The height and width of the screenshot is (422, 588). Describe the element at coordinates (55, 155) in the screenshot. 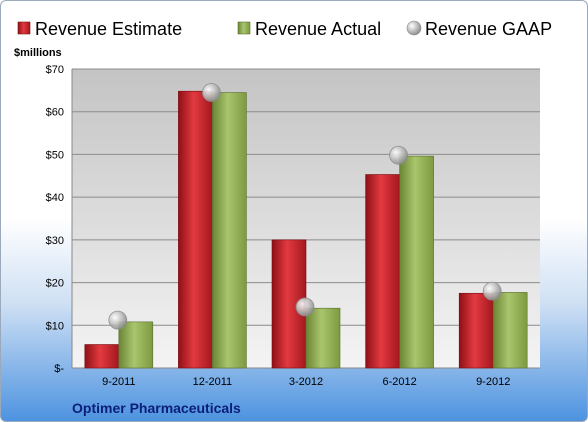

I see `y-tick-label: $50` at that location.